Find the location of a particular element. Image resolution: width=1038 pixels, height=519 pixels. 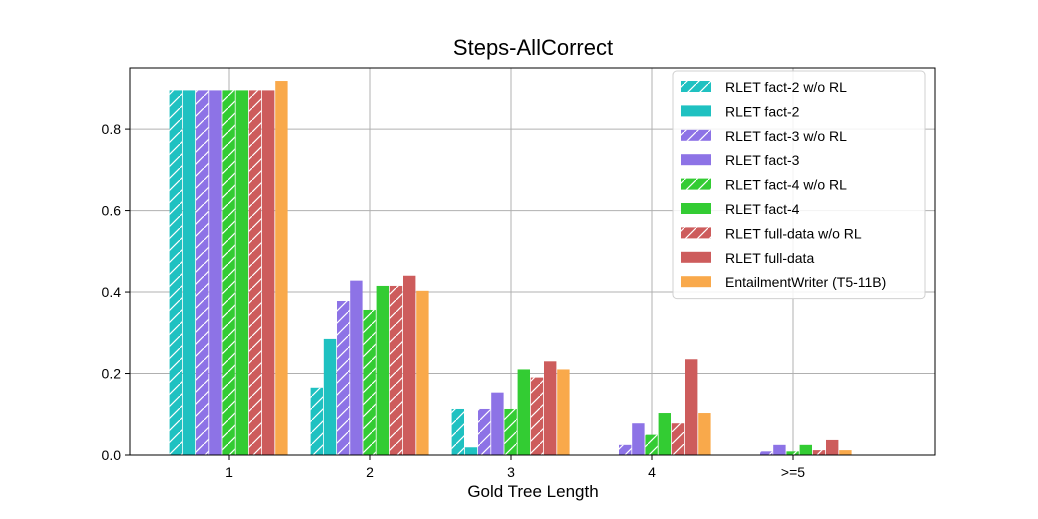

x-tick-label: >=5 is located at coordinates (793, 472).